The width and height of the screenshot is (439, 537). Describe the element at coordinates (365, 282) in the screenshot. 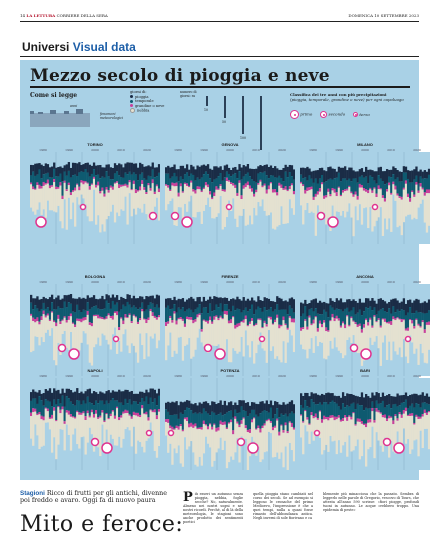

I see `year-ticks: 1980 1990 2000 2010 2020` at that location.